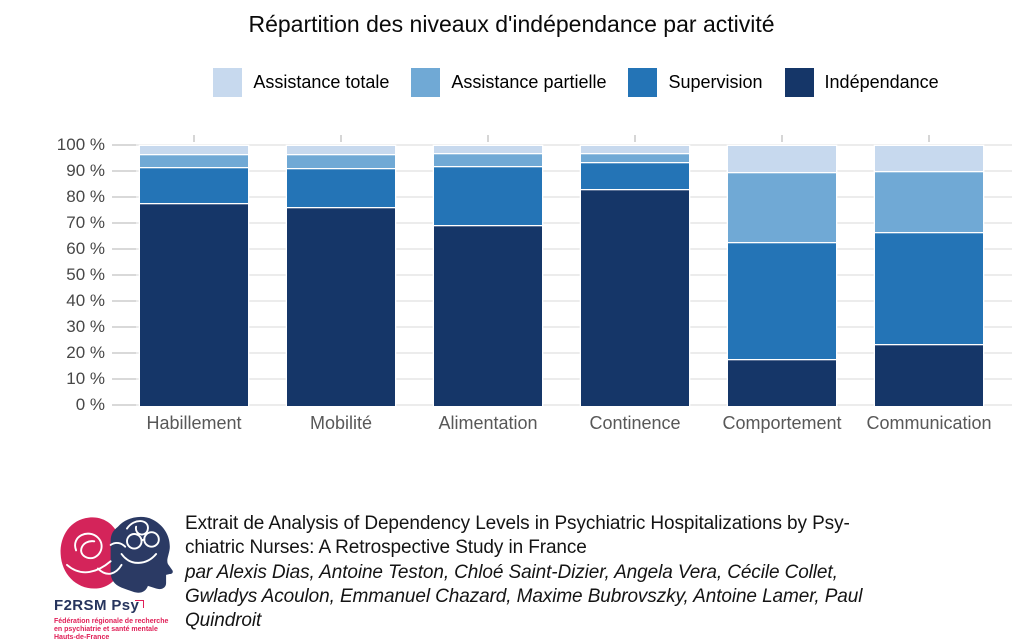  Describe the element at coordinates (139, 604) in the screenshot. I see `logo-corner-bracket-icon` at that location.